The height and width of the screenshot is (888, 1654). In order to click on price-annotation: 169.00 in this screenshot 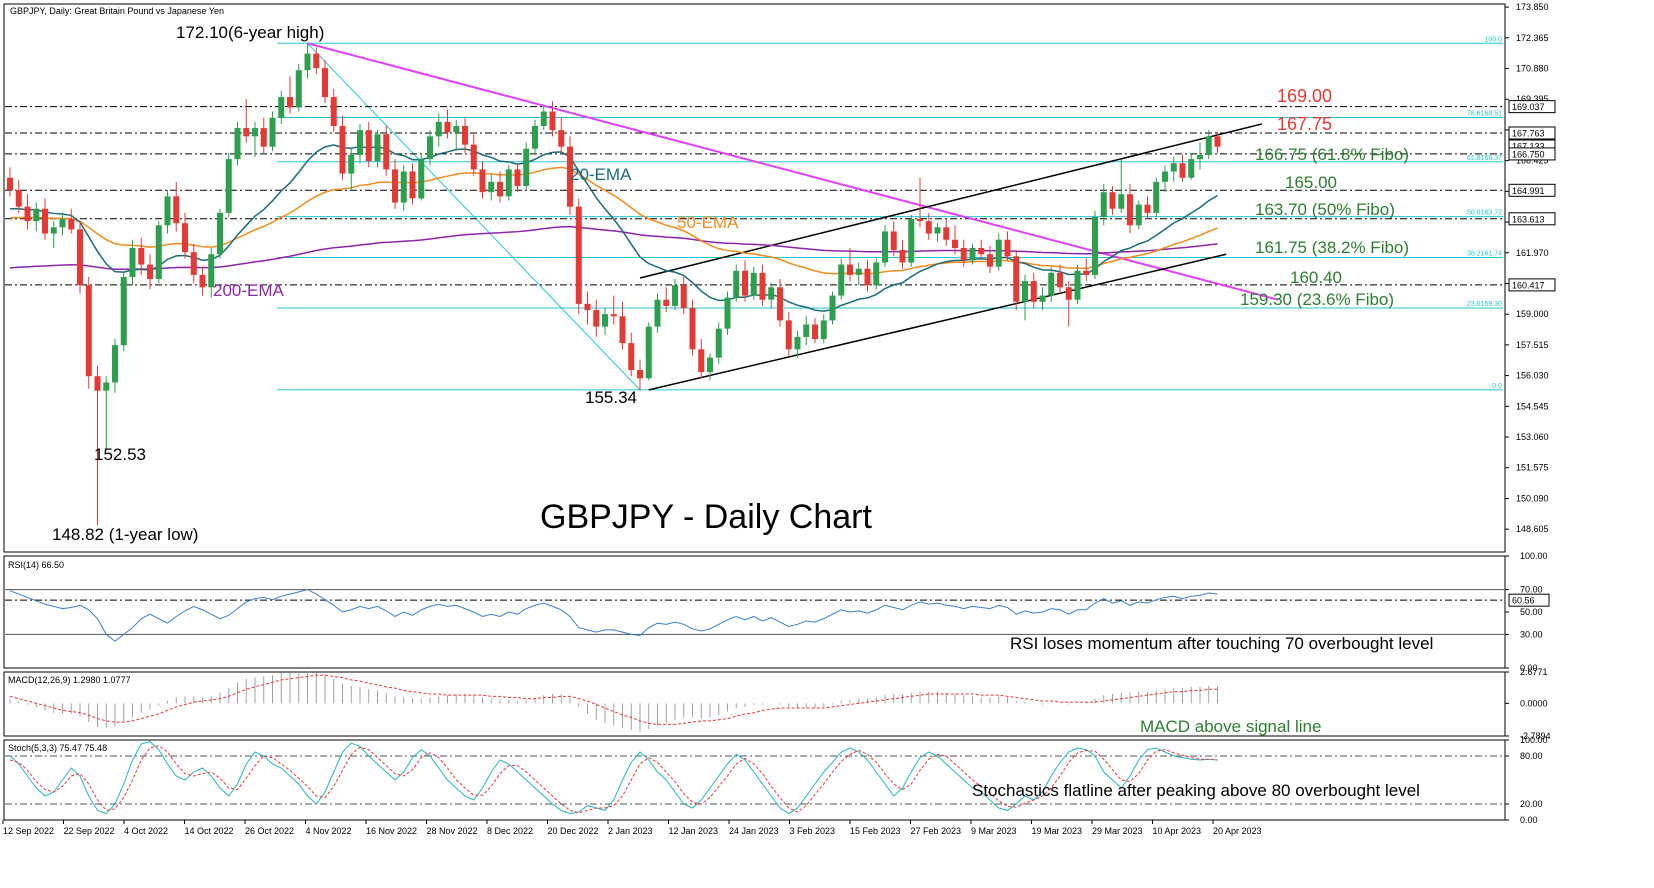, I will do `click(1304, 96)`.